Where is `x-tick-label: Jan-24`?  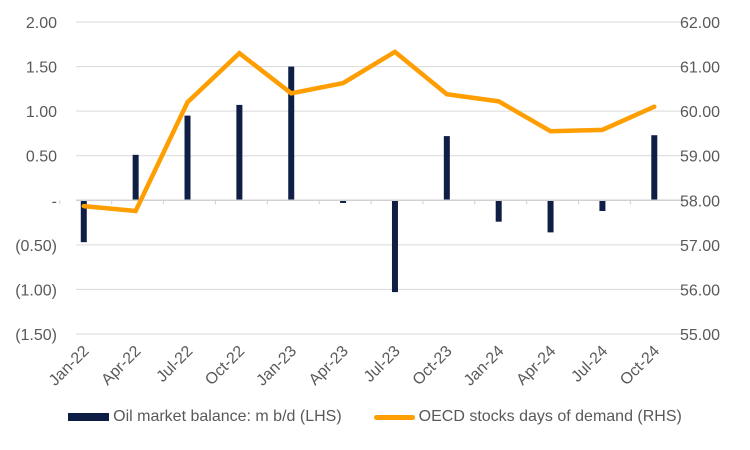
x-tick-label: Jan-24 is located at coordinates (484, 366).